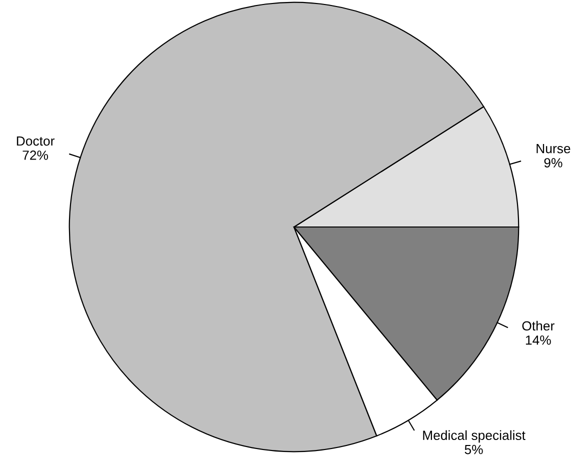  I want to click on slice-label: Doctor, so click(35, 141).